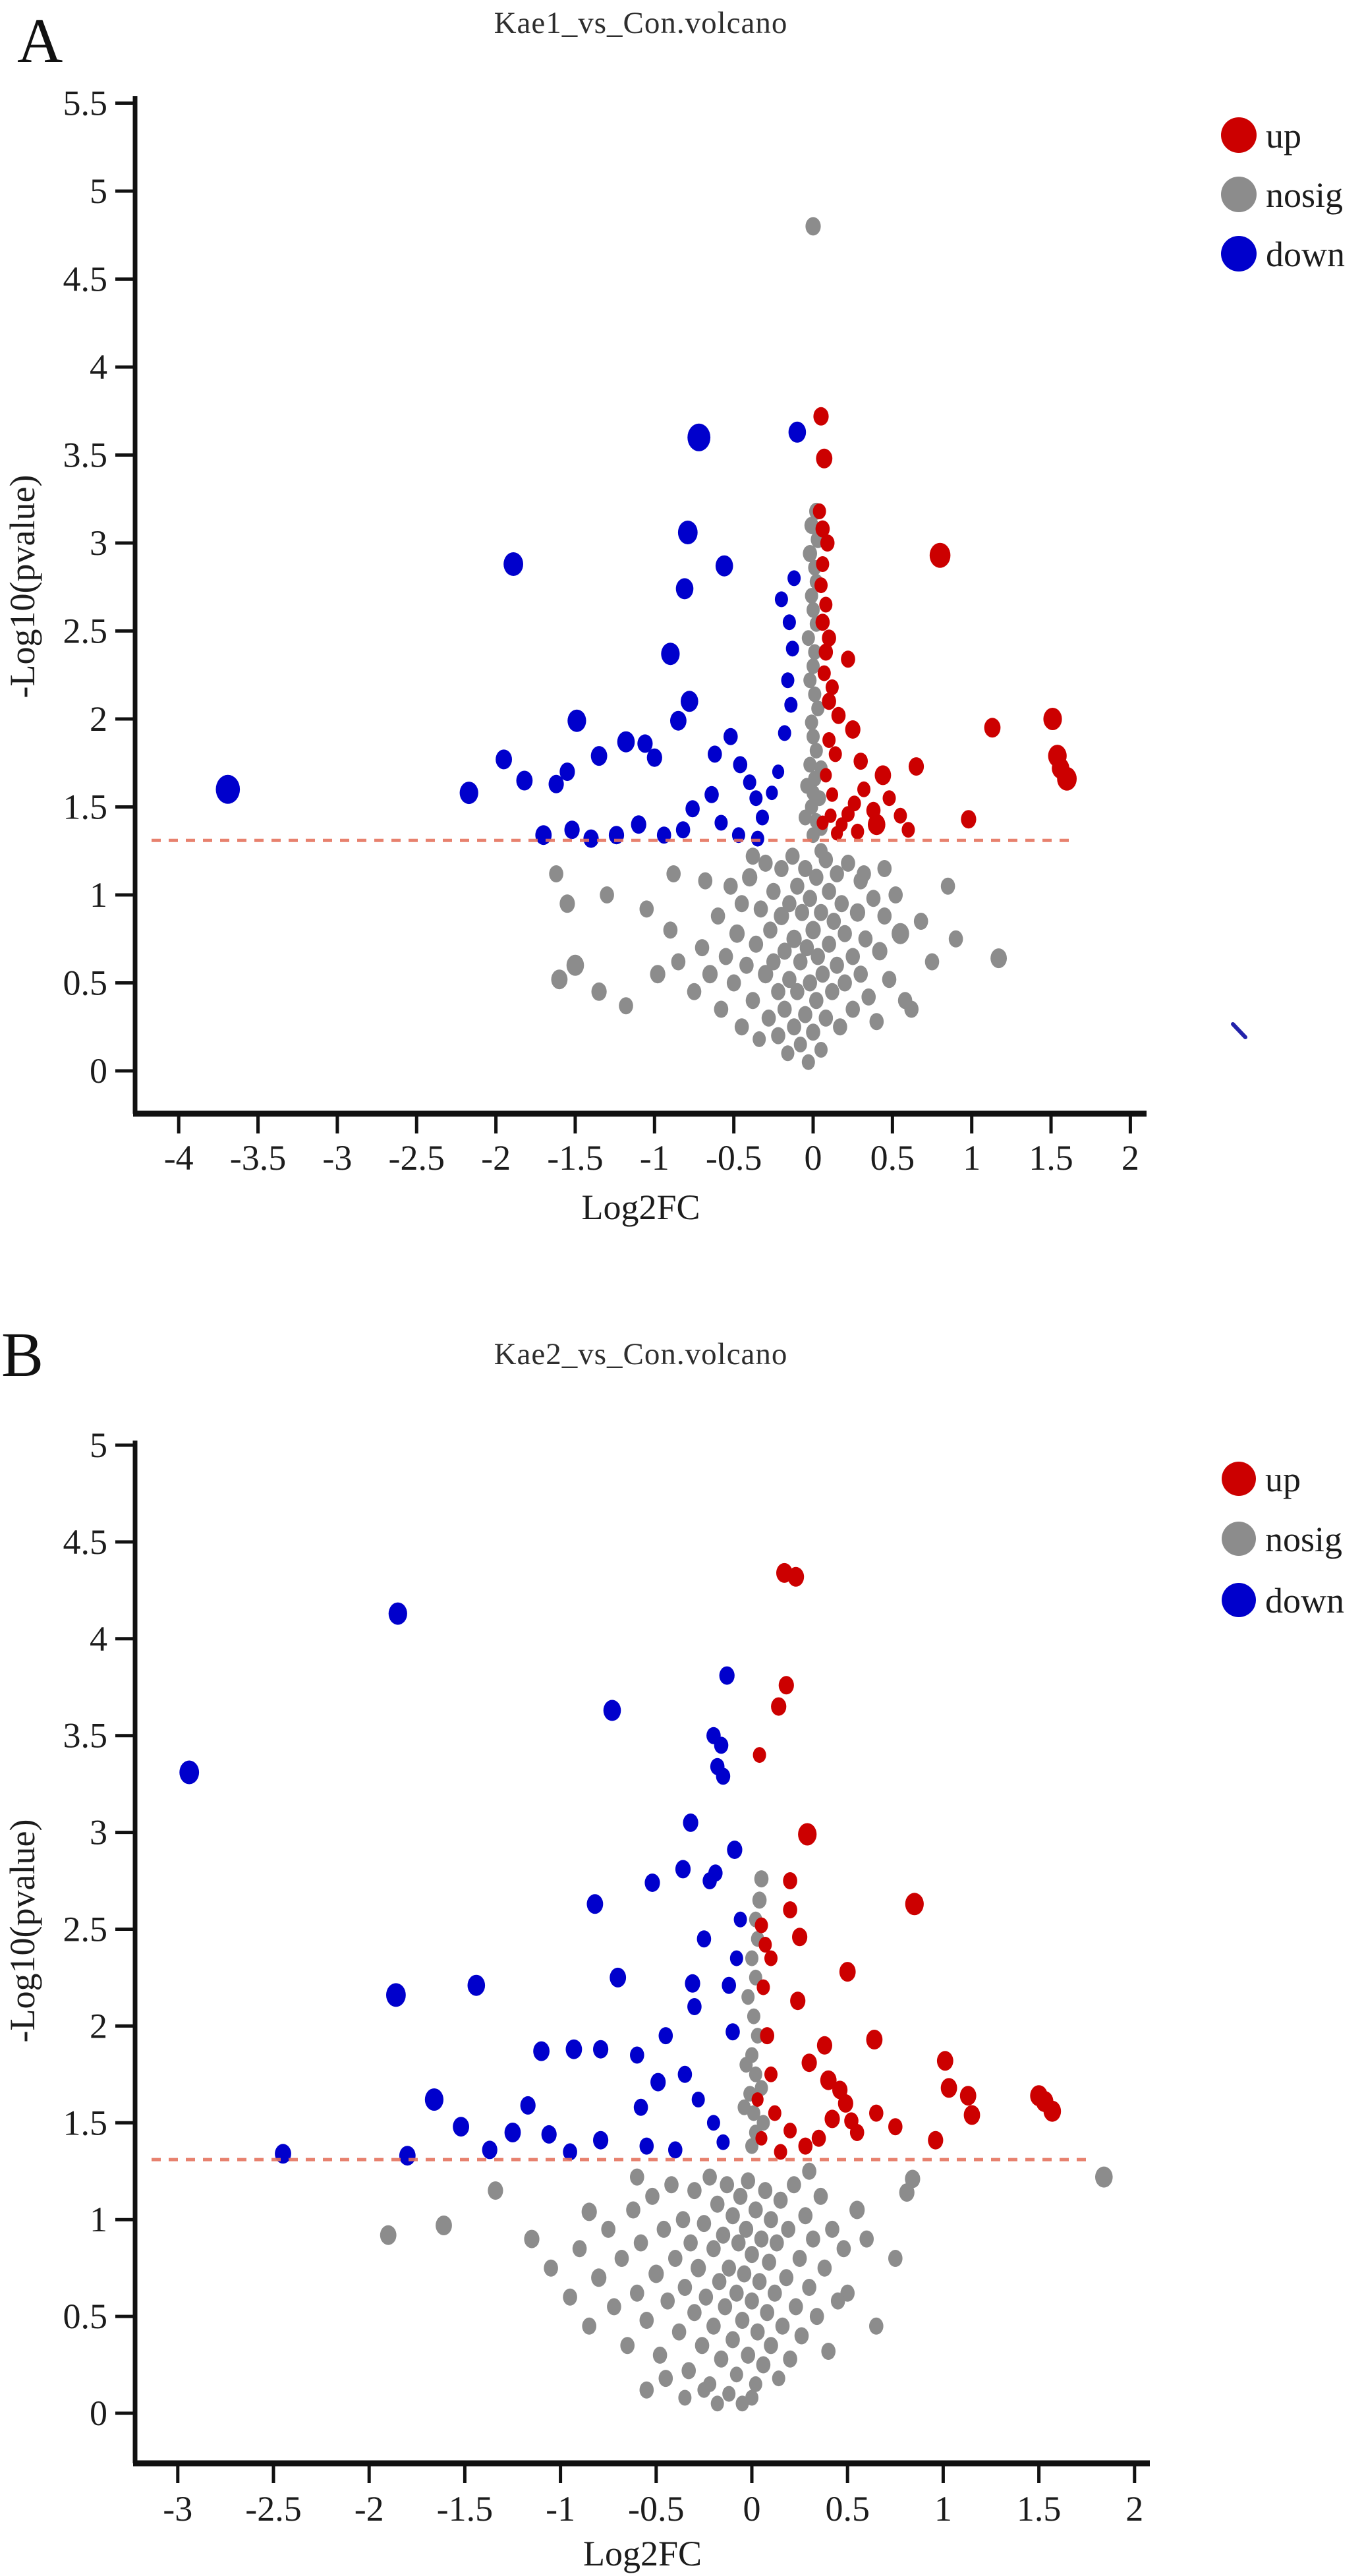 The height and width of the screenshot is (2576, 1364). I want to click on x-tick-label: -0.5, so click(656, 2509).